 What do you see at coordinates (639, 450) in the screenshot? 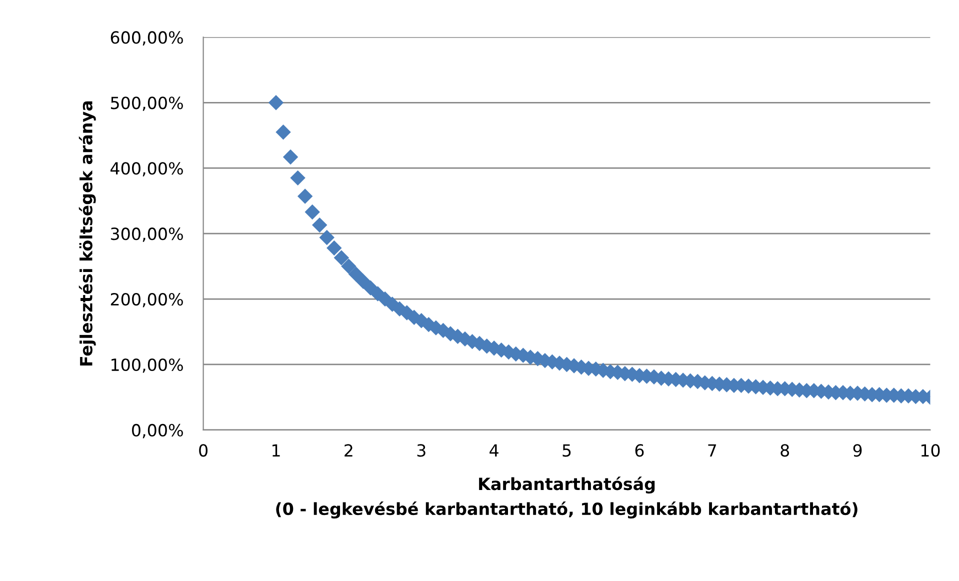
I see `x-tick-label: 6` at bounding box center [639, 450].